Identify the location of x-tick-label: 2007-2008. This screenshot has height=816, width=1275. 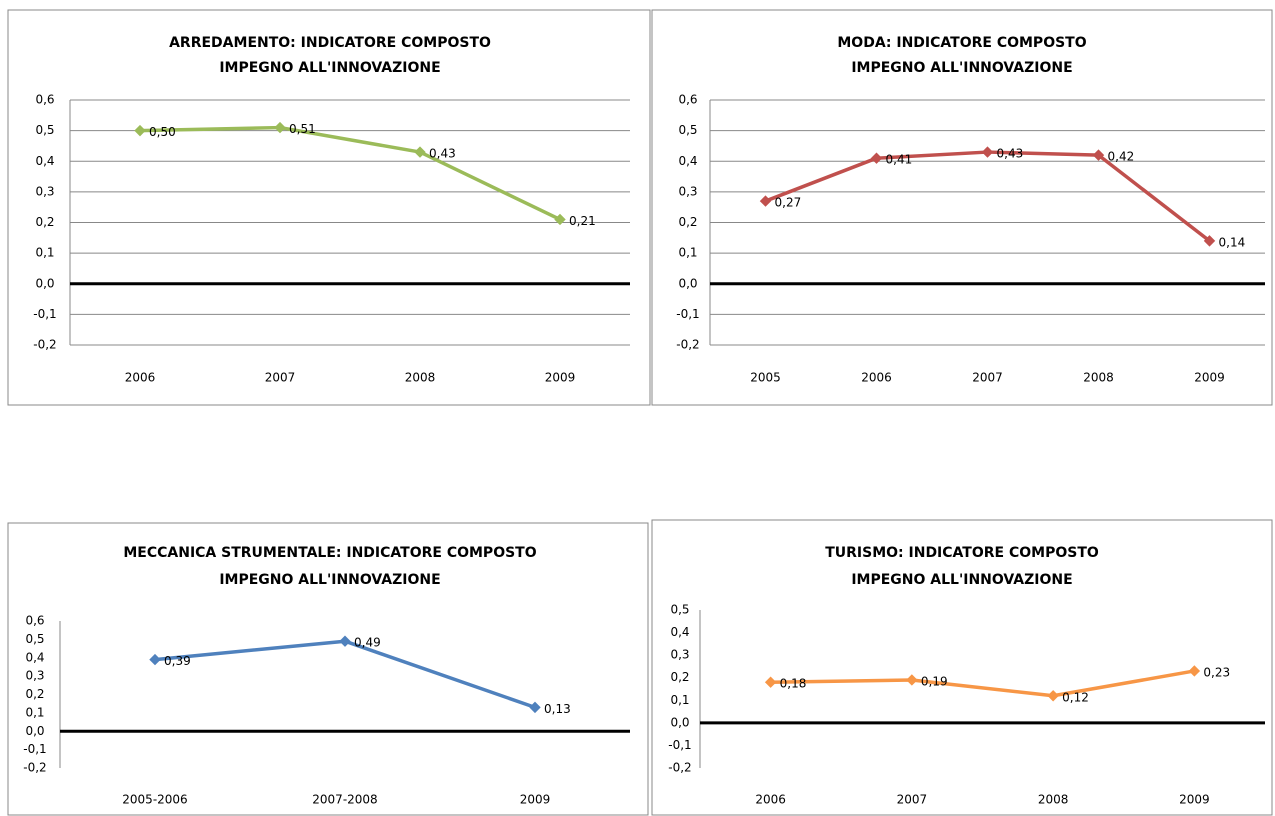
(344, 800).